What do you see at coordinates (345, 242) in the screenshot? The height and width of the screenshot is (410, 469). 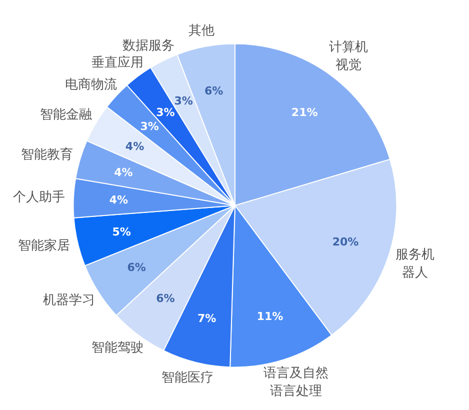 I see `data-label: 20%` at bounding box center [345, 242].